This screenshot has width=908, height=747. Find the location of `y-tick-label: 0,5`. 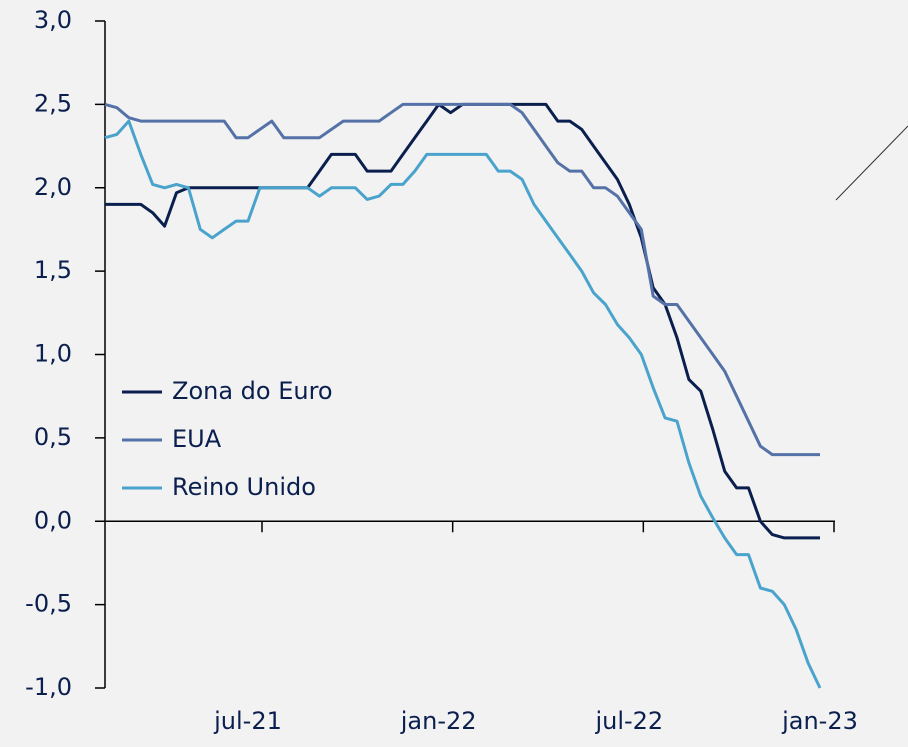

y-tick-label: 0,5 is located at coordinates (53, 437).